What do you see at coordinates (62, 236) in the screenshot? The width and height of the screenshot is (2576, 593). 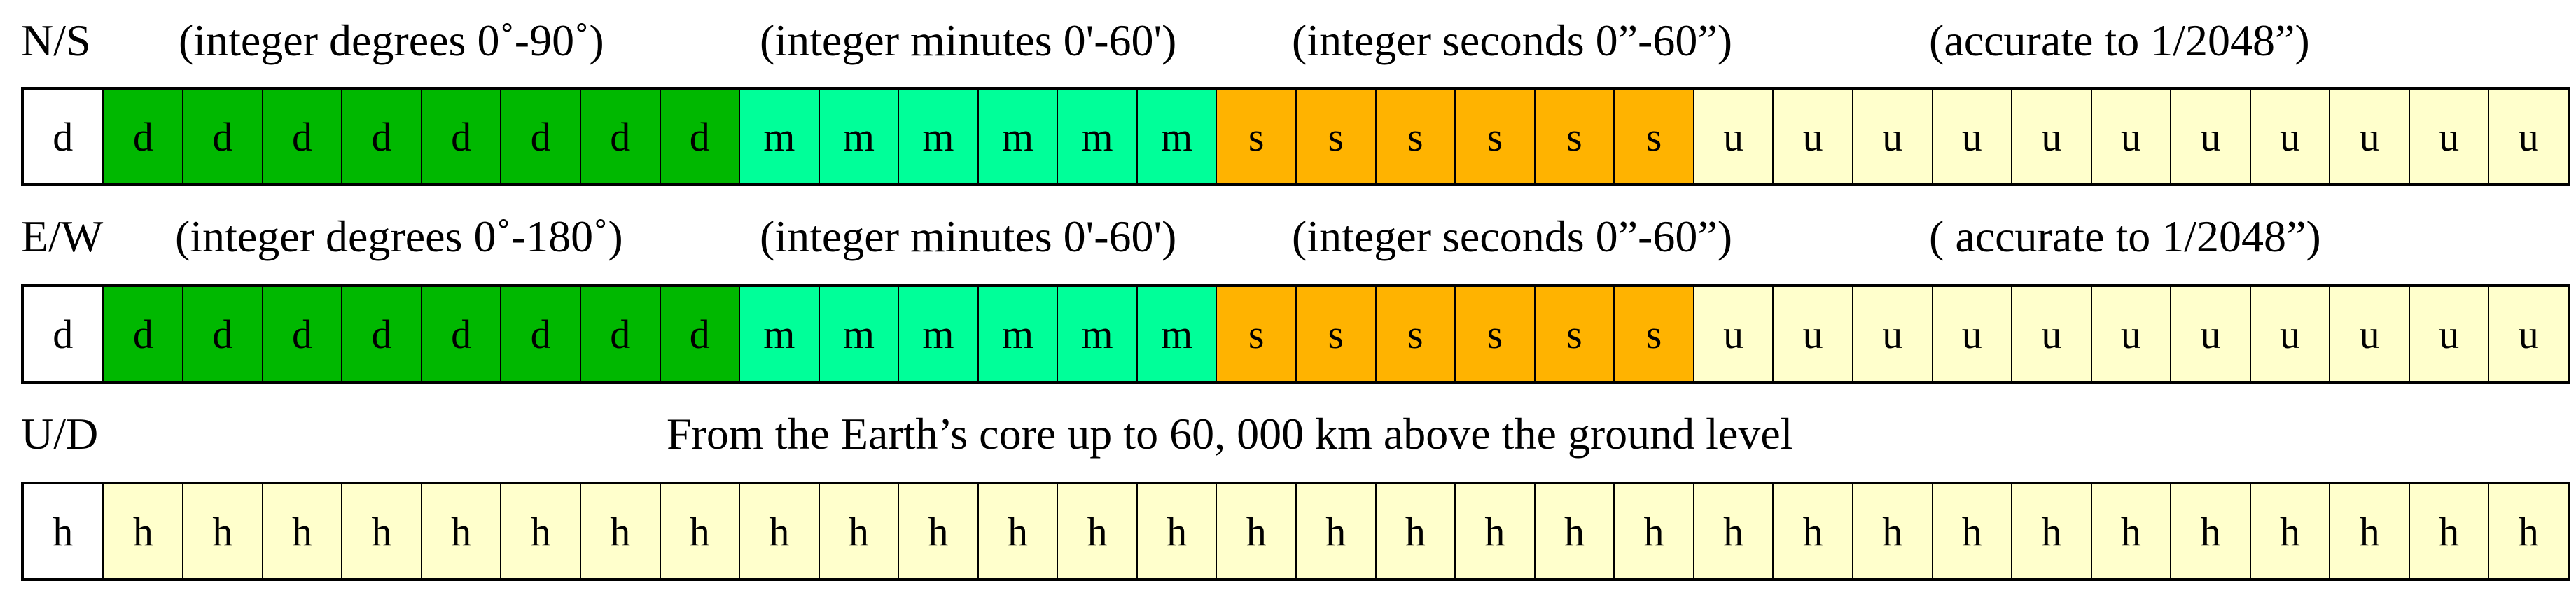 I see `ew-axis-label: E/W` at bounding box center [62, 236].